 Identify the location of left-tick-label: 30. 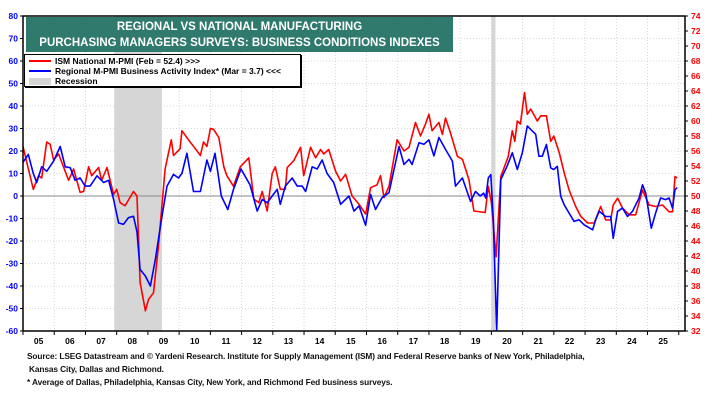
(14, 129).